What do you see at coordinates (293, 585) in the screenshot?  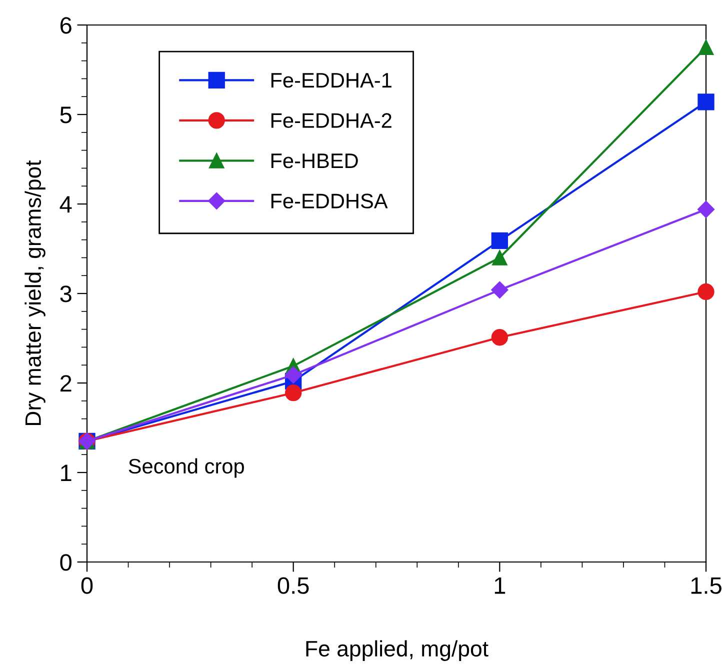 I see `x-tick-label: 0.5` at bounding box center [293, 585].